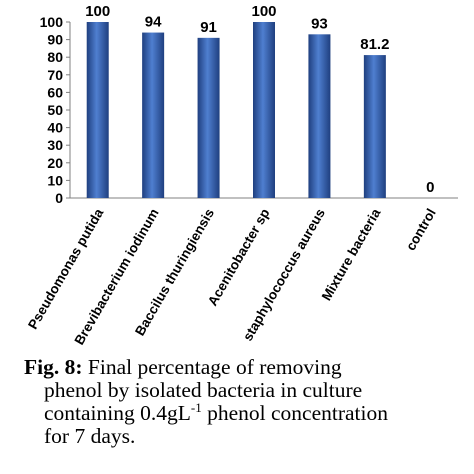 Image resolution: width=474 pixels, height=474 pixels. What do you see at coordinates (319, 23) in the screenshot?
I see `data-label: 93` at bounding box center [319, 23].